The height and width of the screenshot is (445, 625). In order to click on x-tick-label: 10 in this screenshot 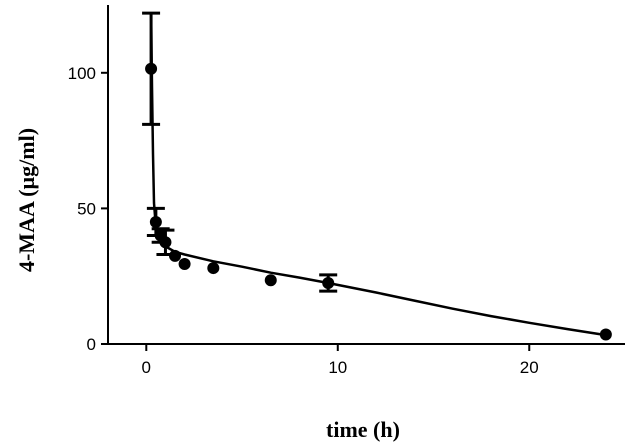, I will do `click(337, 367)`.